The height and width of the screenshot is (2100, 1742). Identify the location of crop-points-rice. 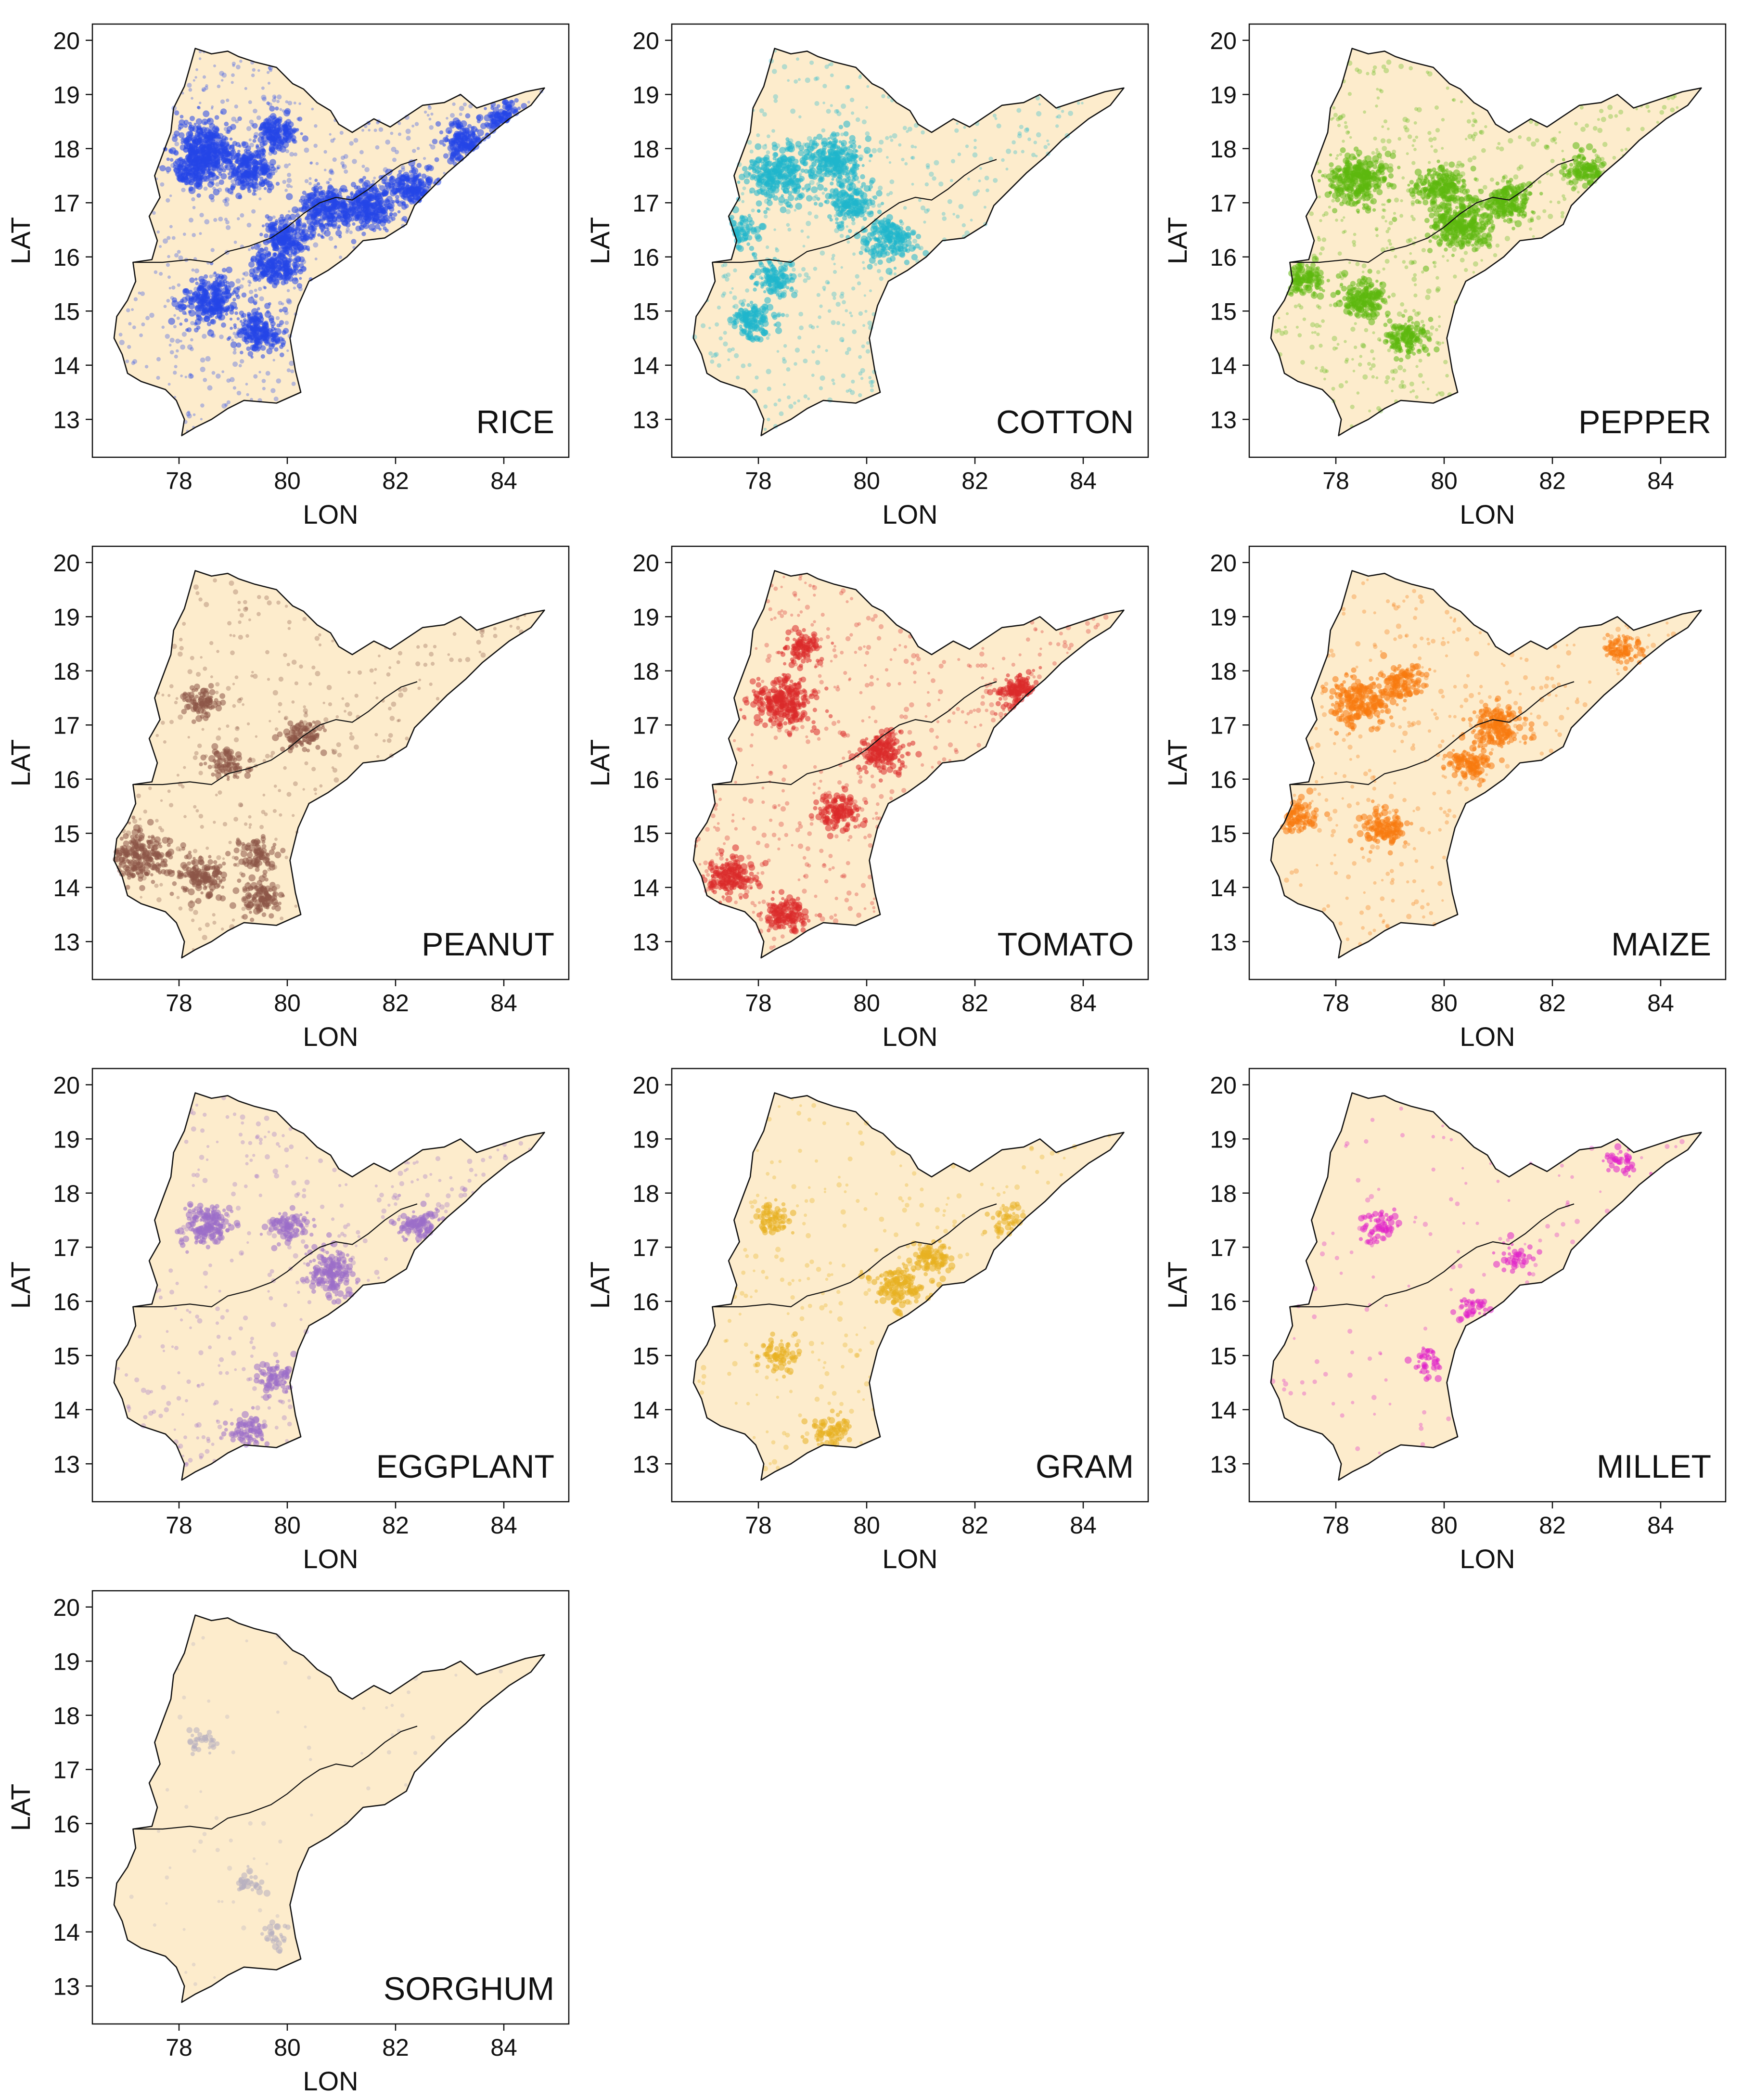
(331, 241).